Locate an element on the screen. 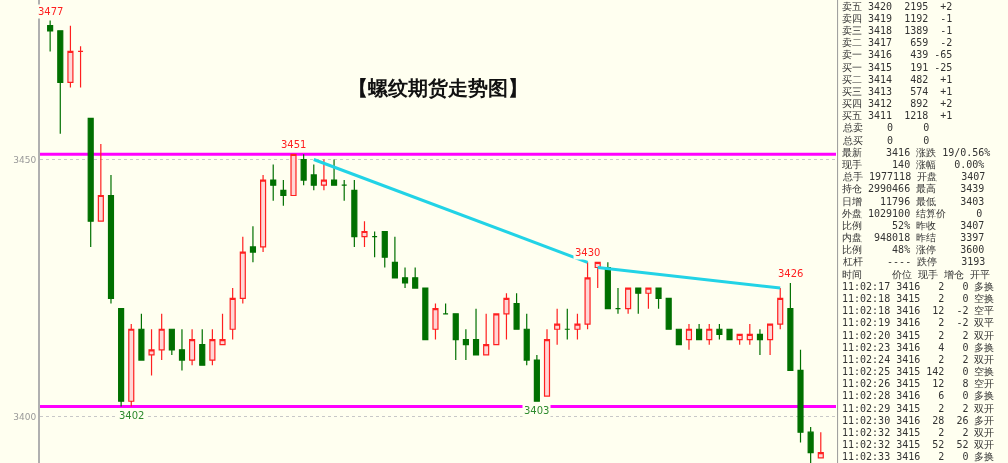 This screenshot has height=463, width=1008. text: 买三 3413 574 +1 is located at coordinates (897, 91).